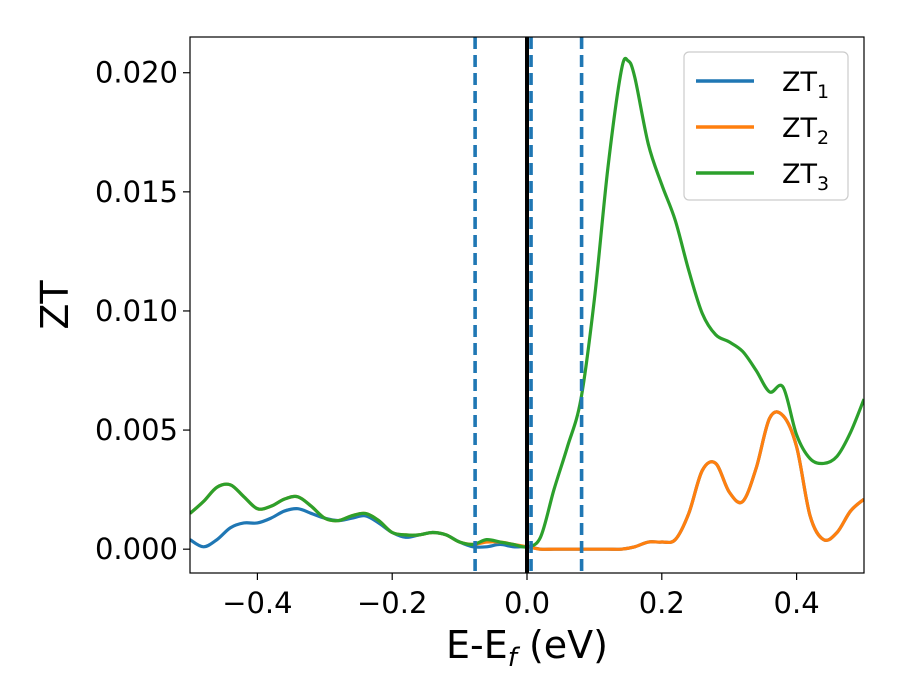  Describe the element at coordinates (805, 177) in the screenshot. I see `legend-label-zt3: ZT3` at that location.